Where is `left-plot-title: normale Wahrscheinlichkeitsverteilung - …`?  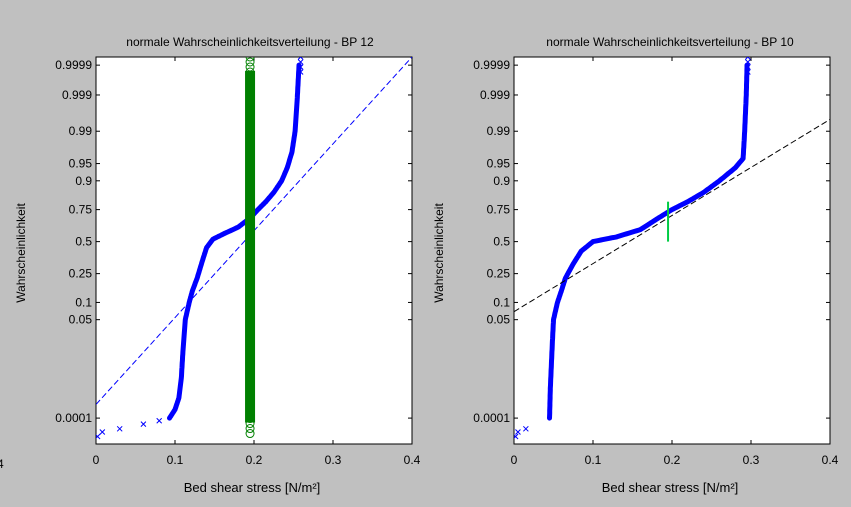 left-plot-title: normale Wahrscheinlichkeitsverteilung - … is located at coordinates (250, 42).